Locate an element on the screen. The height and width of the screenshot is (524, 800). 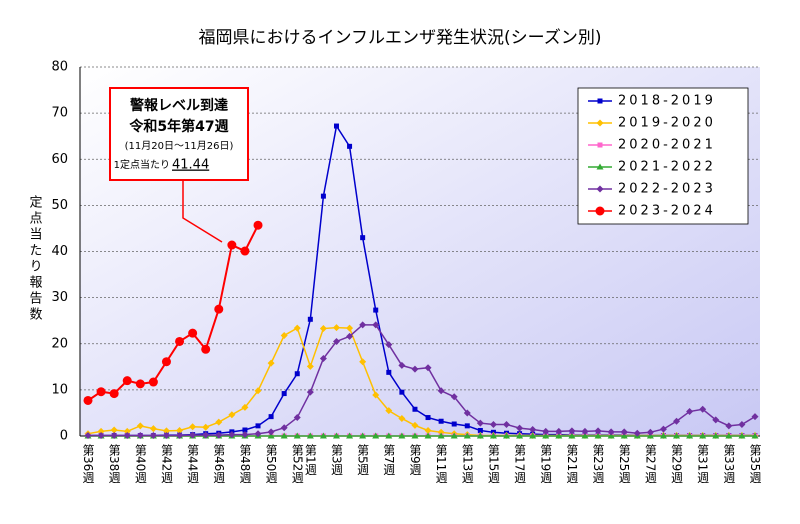
y-tick-label: 40 is located at coordinates (59, 251).